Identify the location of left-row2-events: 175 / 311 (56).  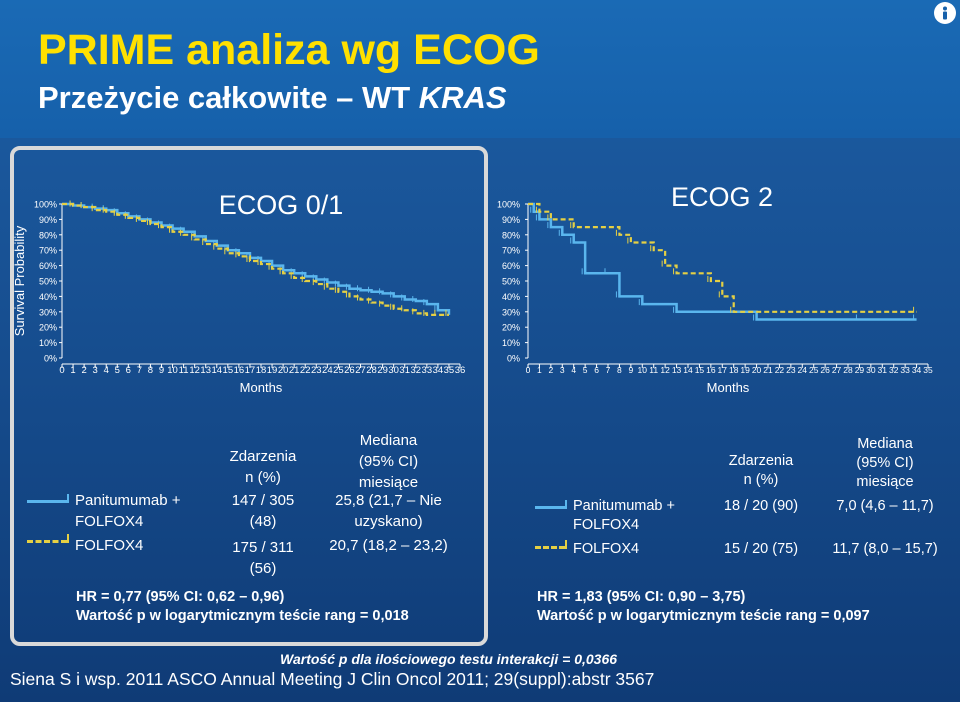
(263, 558).